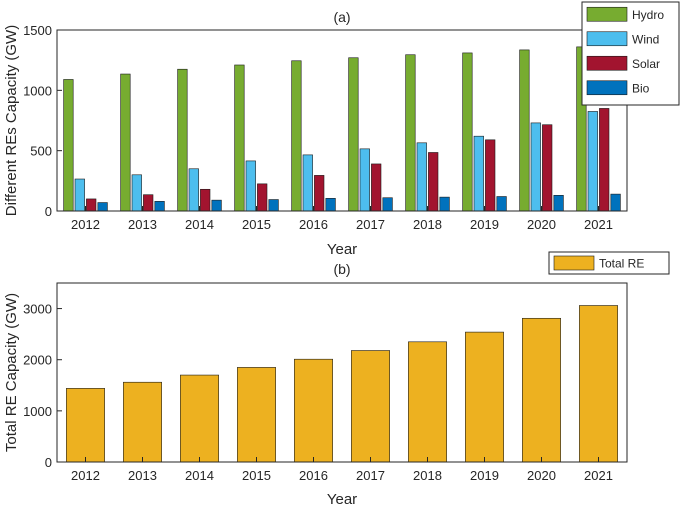 The image size is (685, 507). I want to click on y-axis-label: Total RE Capacity (GW), so click(11, 372).